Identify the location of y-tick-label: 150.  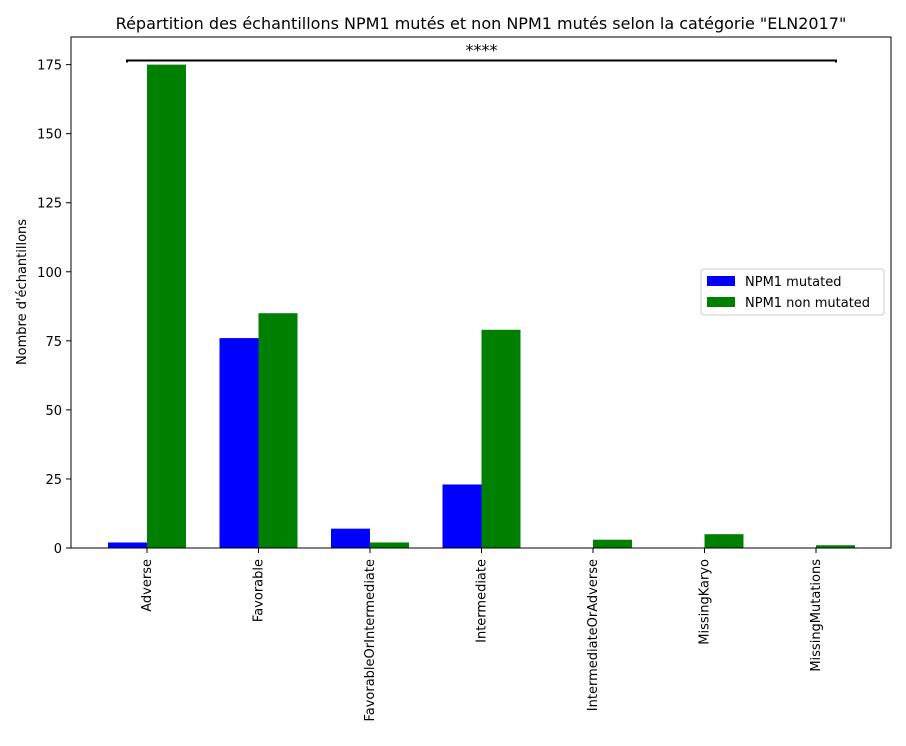
(49, 135).